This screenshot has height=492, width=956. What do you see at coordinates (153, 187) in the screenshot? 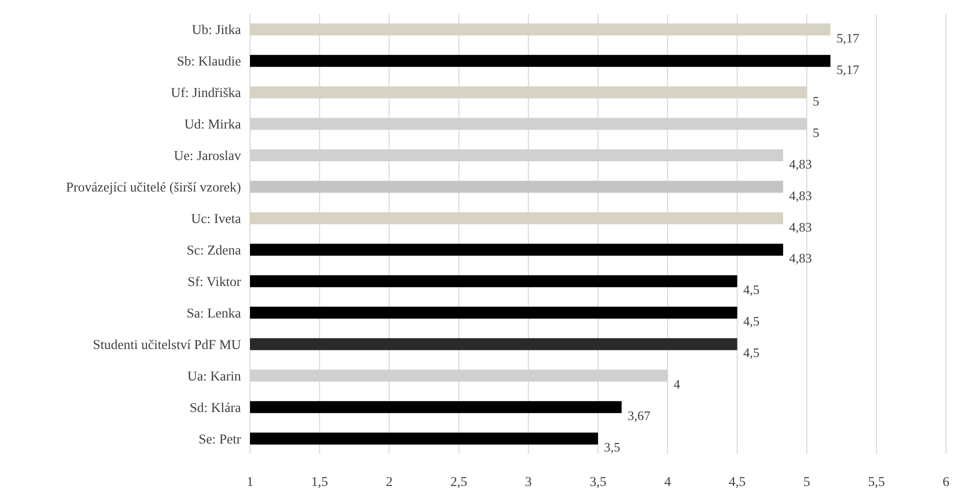
I see `y-tick-label: Provázející učitelé (širší vzorek)` at bounding box center [153, 187].